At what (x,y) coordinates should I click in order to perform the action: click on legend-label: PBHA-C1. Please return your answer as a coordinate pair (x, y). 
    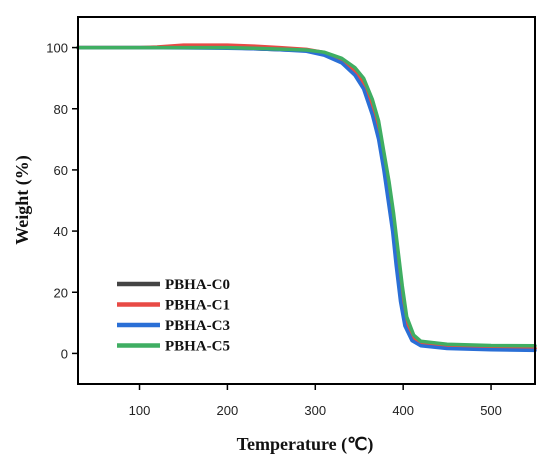
    Looking at the image, I should click on (197, 306).